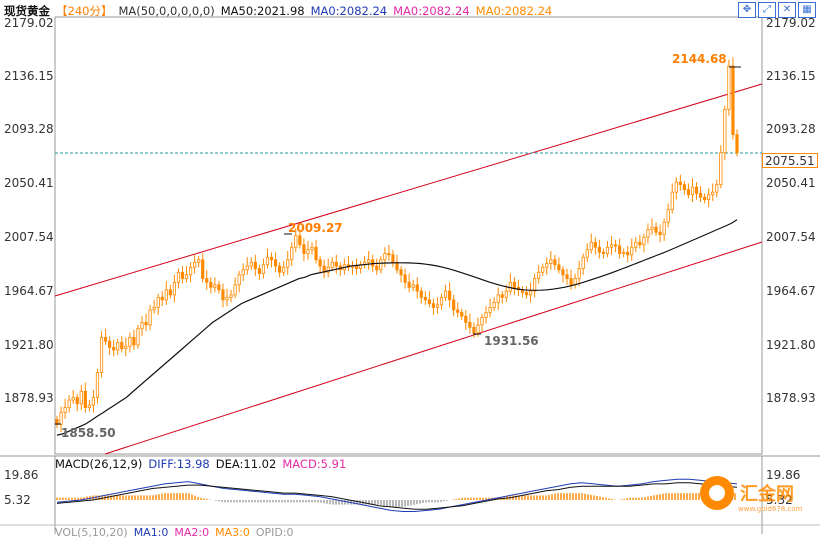 The image size is (820, 539). I want to click on y-label-left: 2007.54, so click(29, 237).